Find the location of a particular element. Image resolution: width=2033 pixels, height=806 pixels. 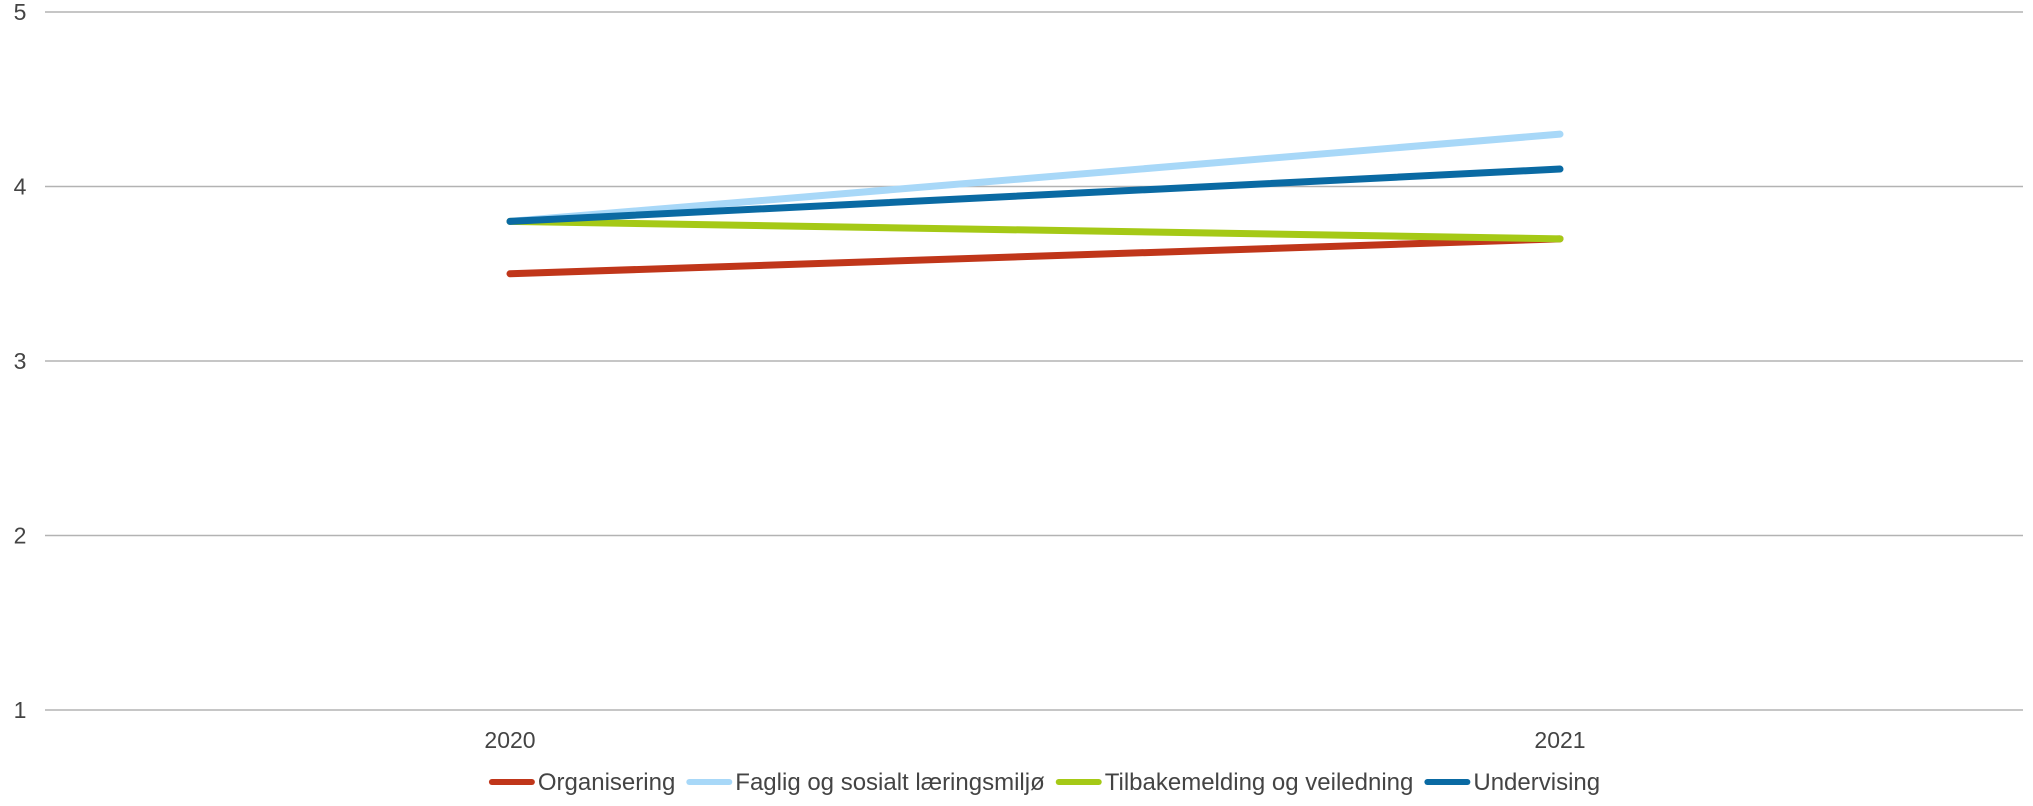

y-axis-ticks: 1 2 3 4 5 is located at coordinates (20, 361).